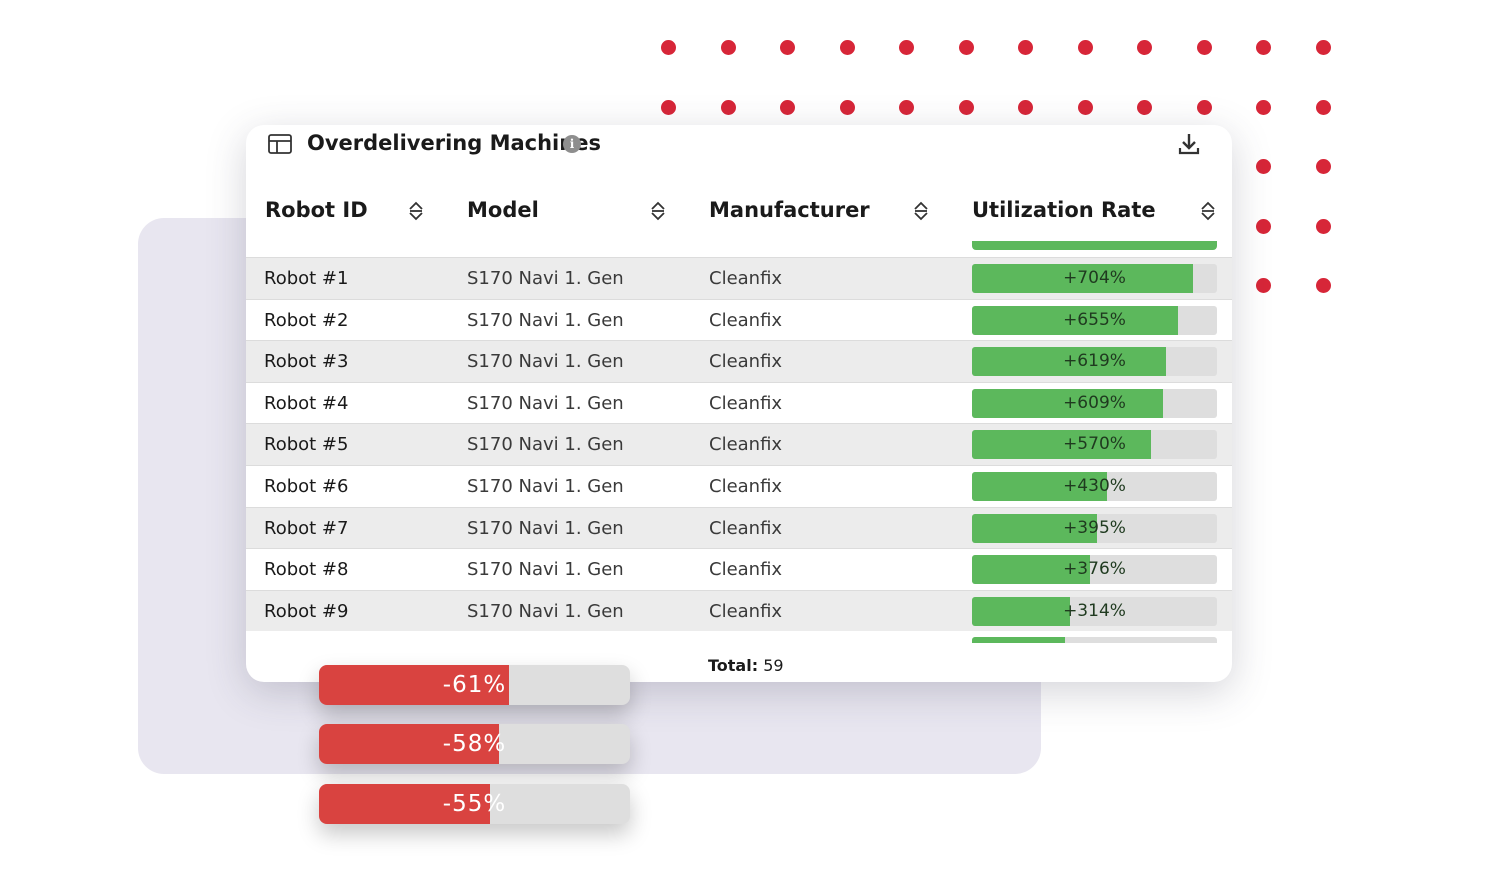  I want to click on total-label: Total:, so click(733, 665).